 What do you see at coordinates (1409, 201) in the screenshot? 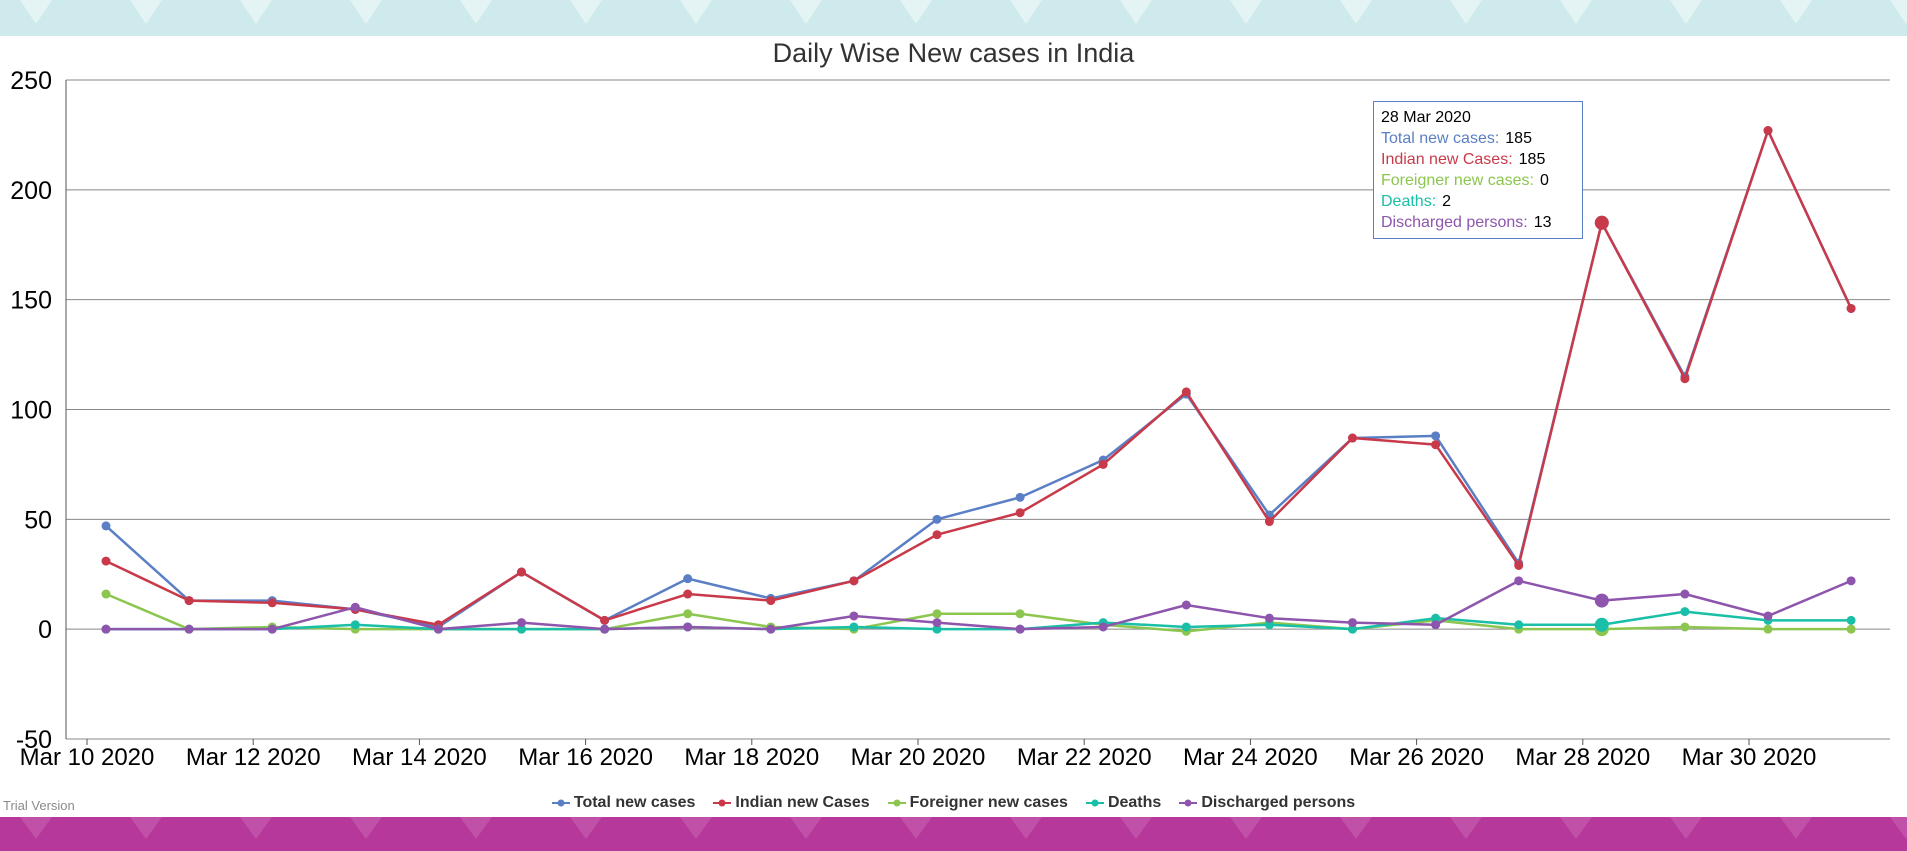
I see `tooltip-label: Deaths:` at bounding box center [1409, 201].